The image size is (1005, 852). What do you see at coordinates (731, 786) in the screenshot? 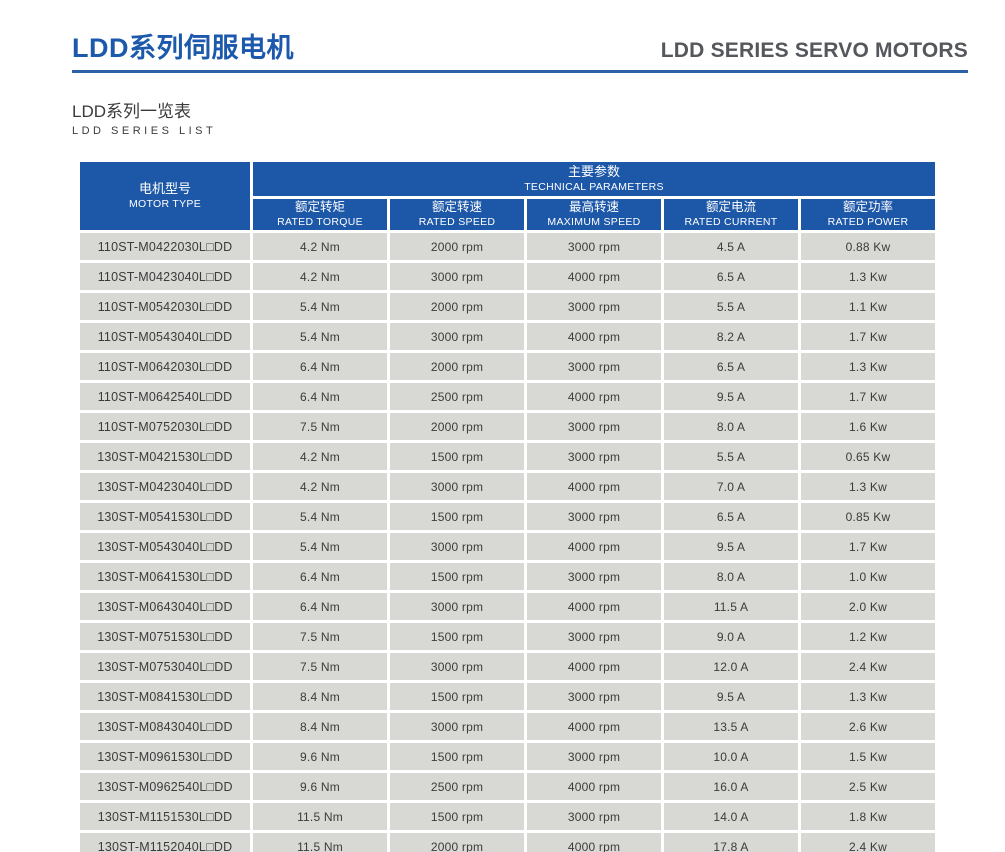
I see `cell-rated-current: 16.0 A` at bounding box center [731, 786].